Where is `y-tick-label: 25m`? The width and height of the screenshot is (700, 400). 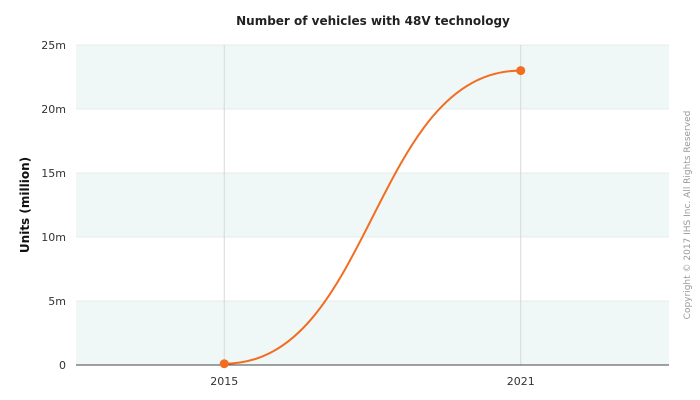 y-tick-label: 25m is located at coordinates (53, 45).